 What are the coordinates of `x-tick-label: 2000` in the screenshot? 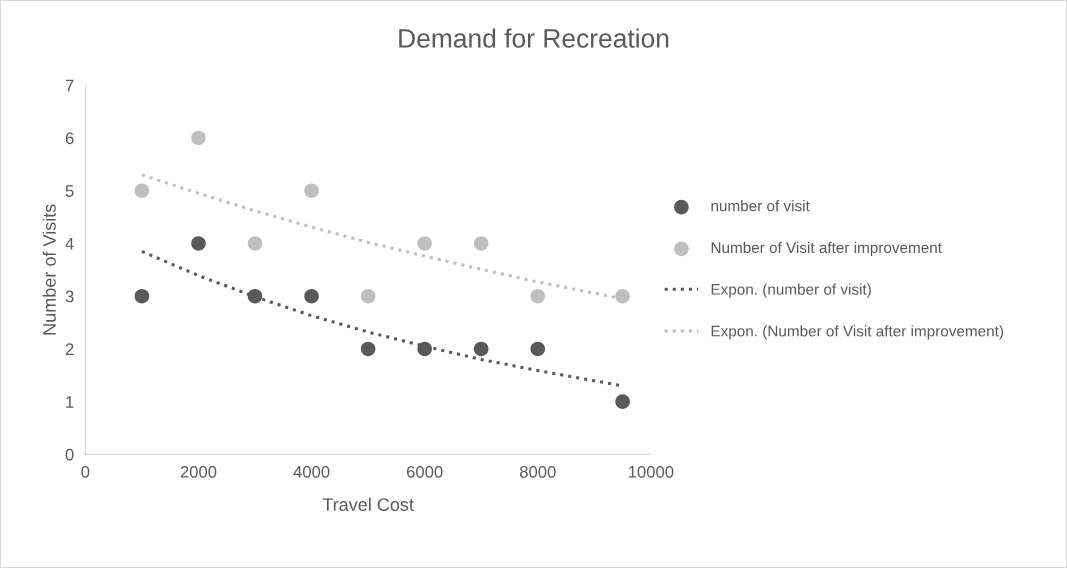 It's located at (198, 471).